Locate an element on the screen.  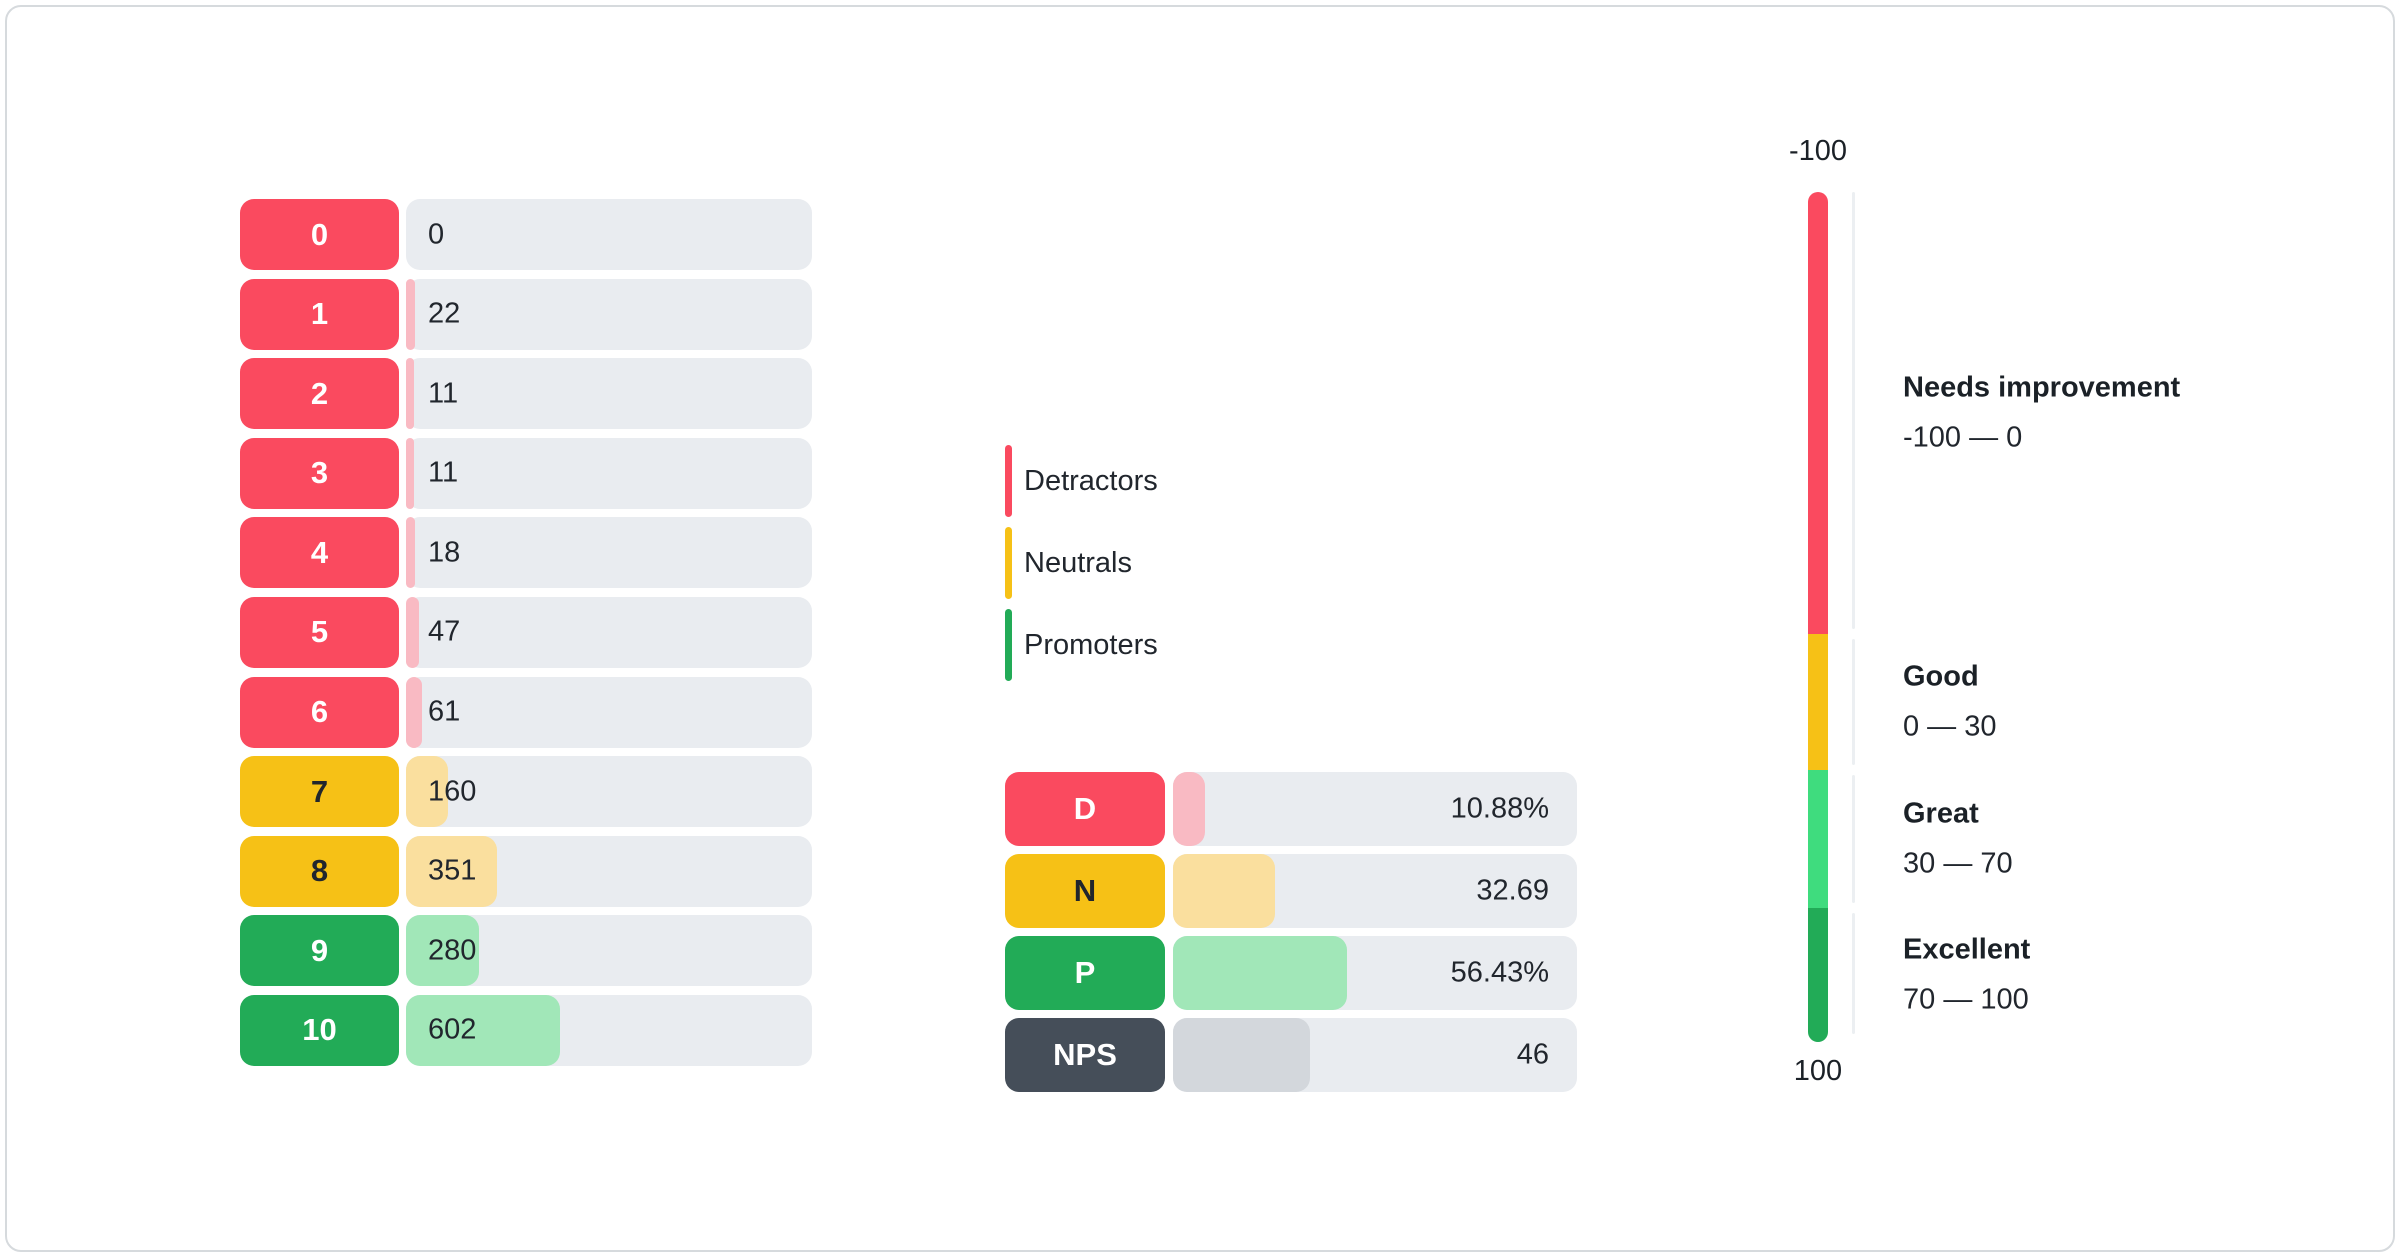
score-row-value: 351 is located at coordinates (452, 870).